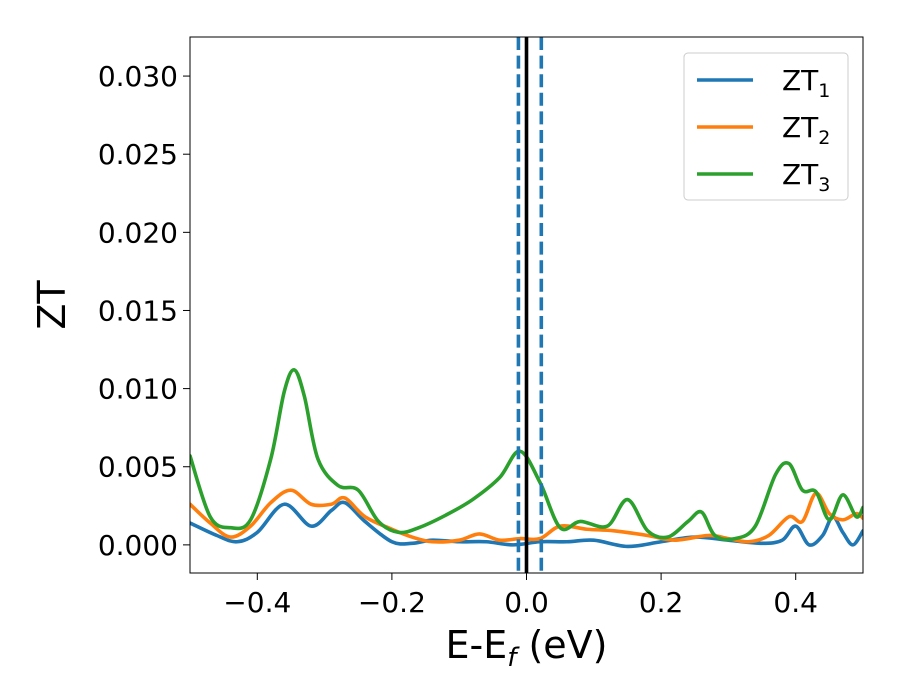 This screenshot has width=900, height=700. Describe the element at coordinates (138, 232) in the screenshot. I see `y-tick-label: 0.020` at that location.